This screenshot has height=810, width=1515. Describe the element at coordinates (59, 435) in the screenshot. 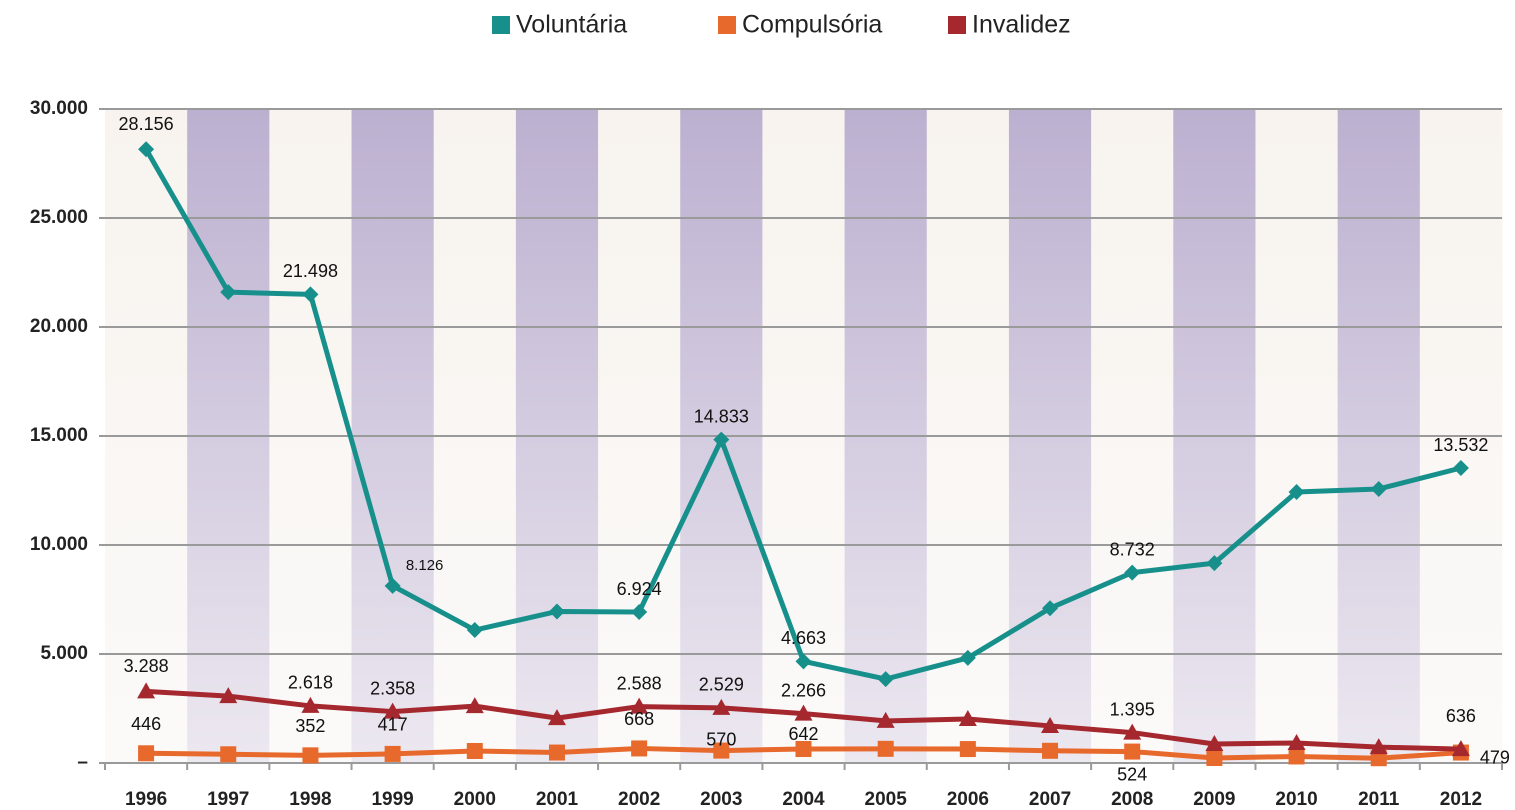

I see `y-tick-label: 15.000` at that location.